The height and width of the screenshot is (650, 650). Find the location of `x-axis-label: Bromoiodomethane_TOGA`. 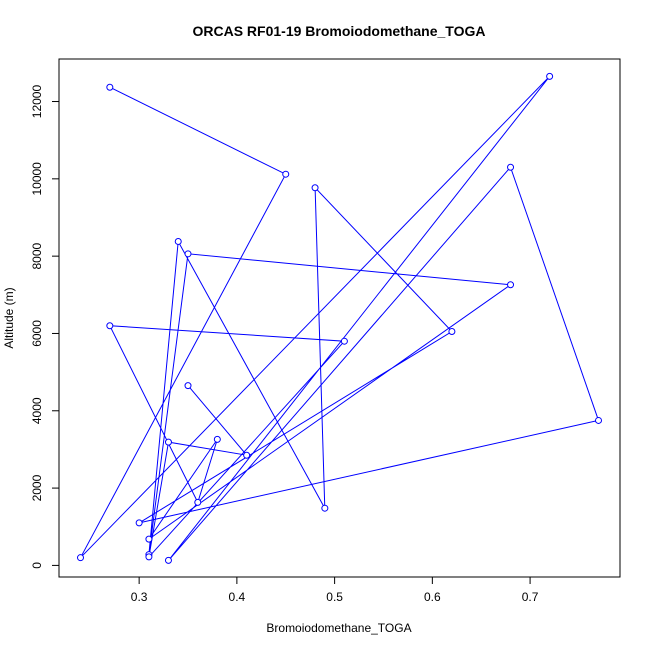

x-axis-label: Bromoiodomethane_TOGA is located at coordinates (338, 628).